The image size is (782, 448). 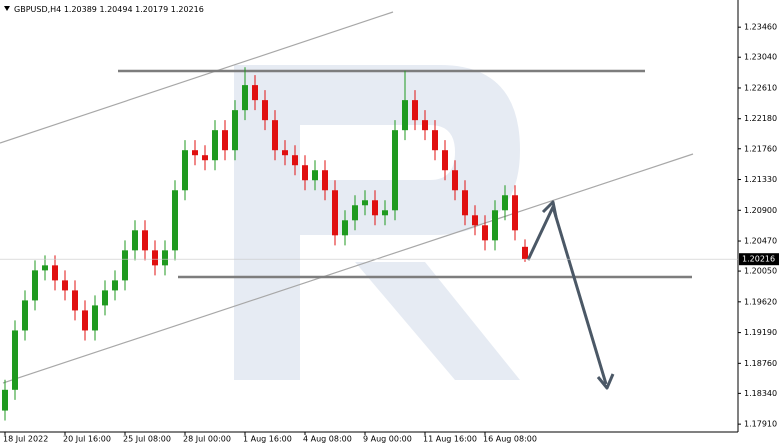 I want to click on x-tick-label: 28 Jul 00:00, so click(x=207, y=439).